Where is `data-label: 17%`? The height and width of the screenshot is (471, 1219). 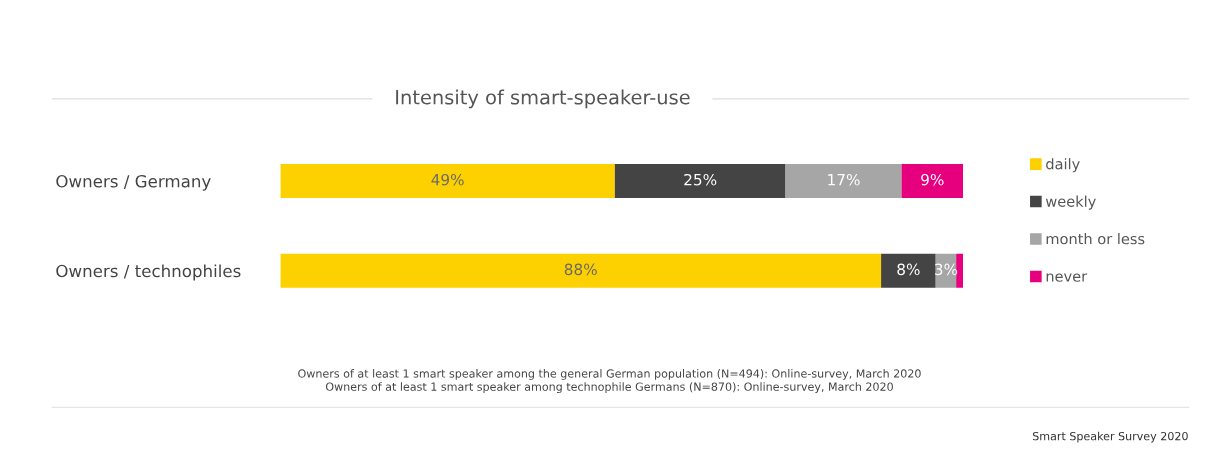
data-label: 17% is located at coordinates (844, 179).